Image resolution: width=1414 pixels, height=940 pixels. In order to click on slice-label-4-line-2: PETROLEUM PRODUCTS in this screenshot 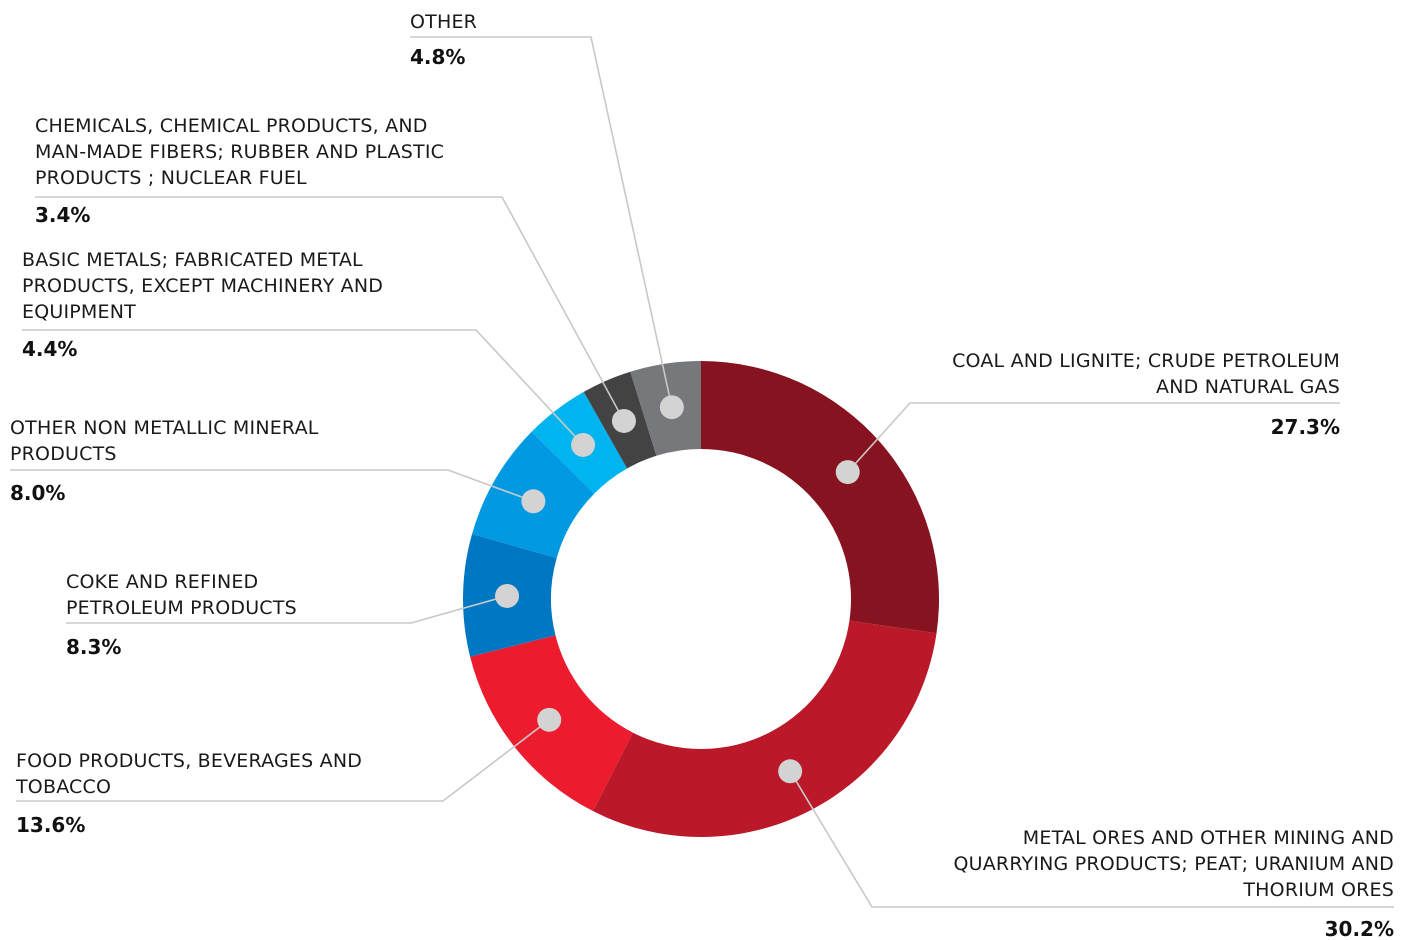, I will do `click(181, 608)`.